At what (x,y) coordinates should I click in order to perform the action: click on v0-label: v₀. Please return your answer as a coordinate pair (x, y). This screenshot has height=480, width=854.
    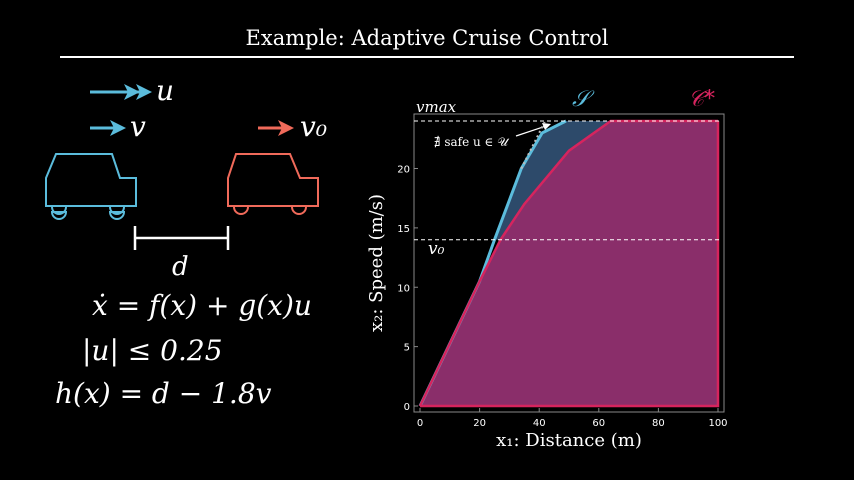
    Looking at the image, I should click on (314, 126).